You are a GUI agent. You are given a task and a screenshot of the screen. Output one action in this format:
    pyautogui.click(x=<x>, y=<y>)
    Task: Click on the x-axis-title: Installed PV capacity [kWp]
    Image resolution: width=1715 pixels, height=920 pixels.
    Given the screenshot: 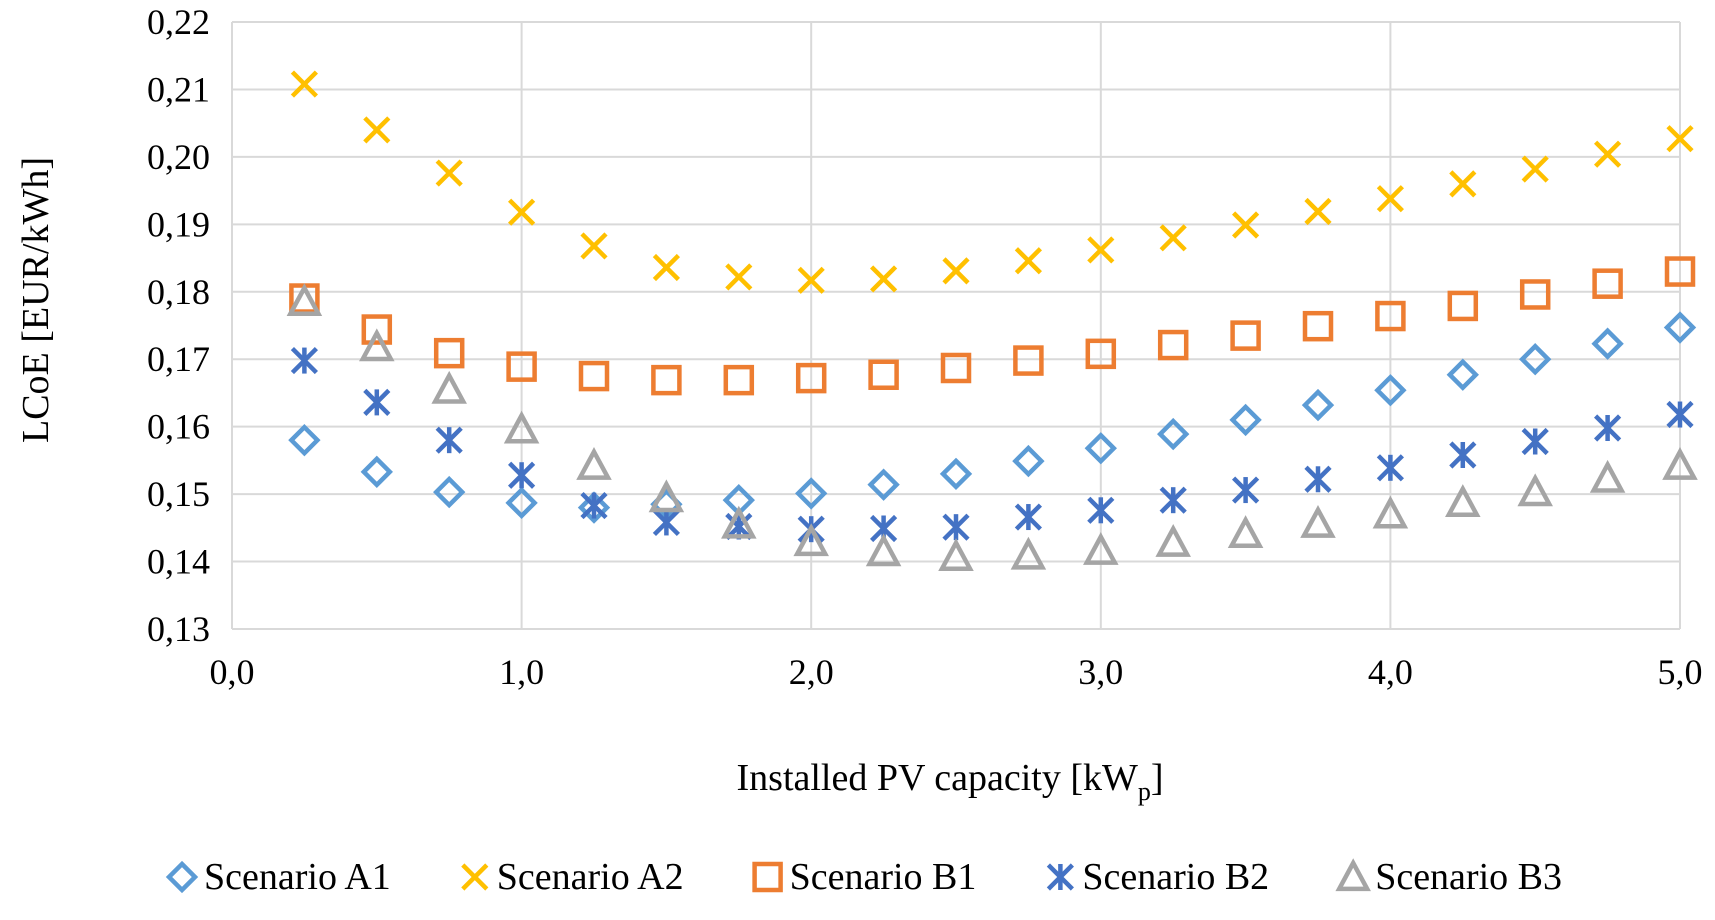 What is the action you would take?
    pyautogui.click(x=950, y=781)
    